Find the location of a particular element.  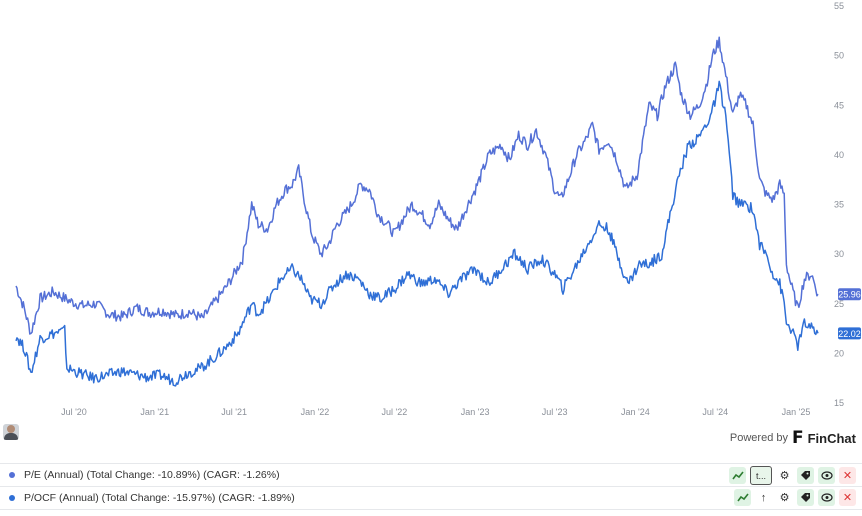

legend-dot-pocf is located at coordinates (12, 498).